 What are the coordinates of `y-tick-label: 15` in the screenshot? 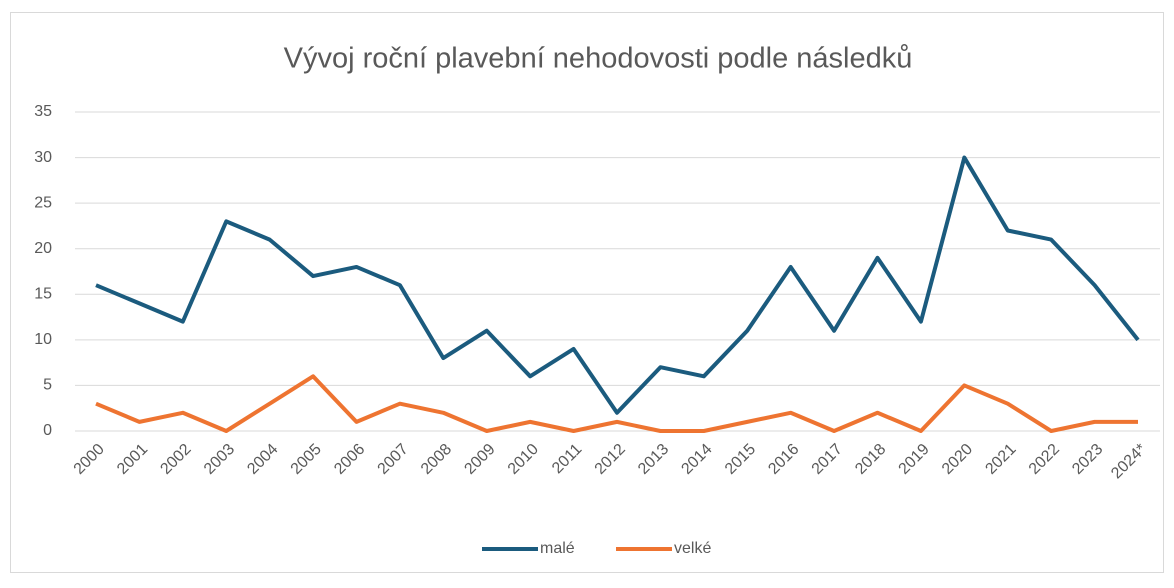 It's located at (43, 294).